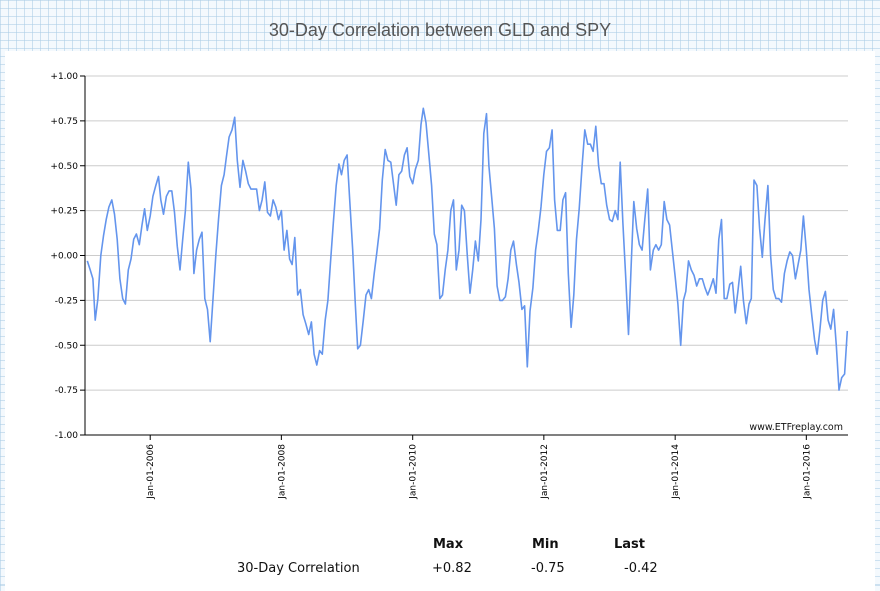  Describe the element at coordinates (66, 391) in the screenshot. I see `y-tick-label: -0.75` at that location.